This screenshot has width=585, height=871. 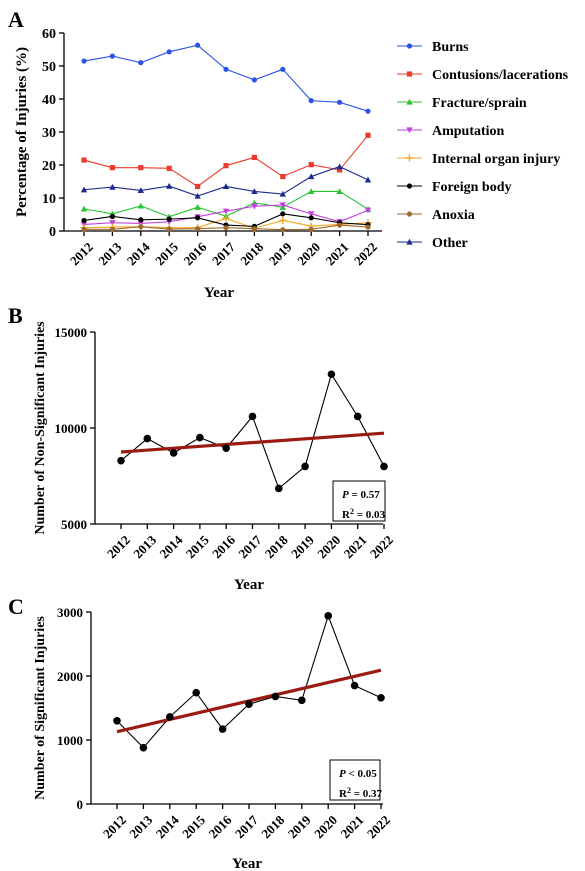 I want to click on stats-box: P < 0.05 R2 = 0.37, so click(x=355, y=780).